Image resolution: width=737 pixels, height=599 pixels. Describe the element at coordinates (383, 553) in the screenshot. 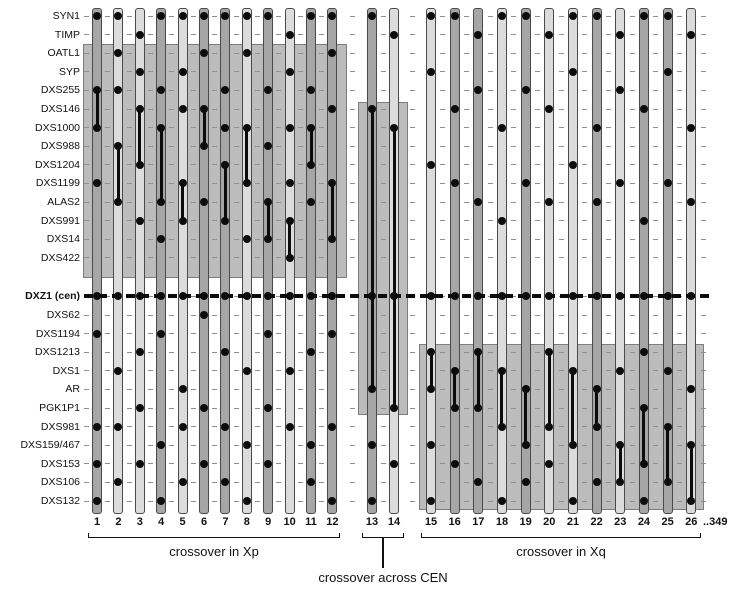

I see `cen-bracket-stem` at that location.